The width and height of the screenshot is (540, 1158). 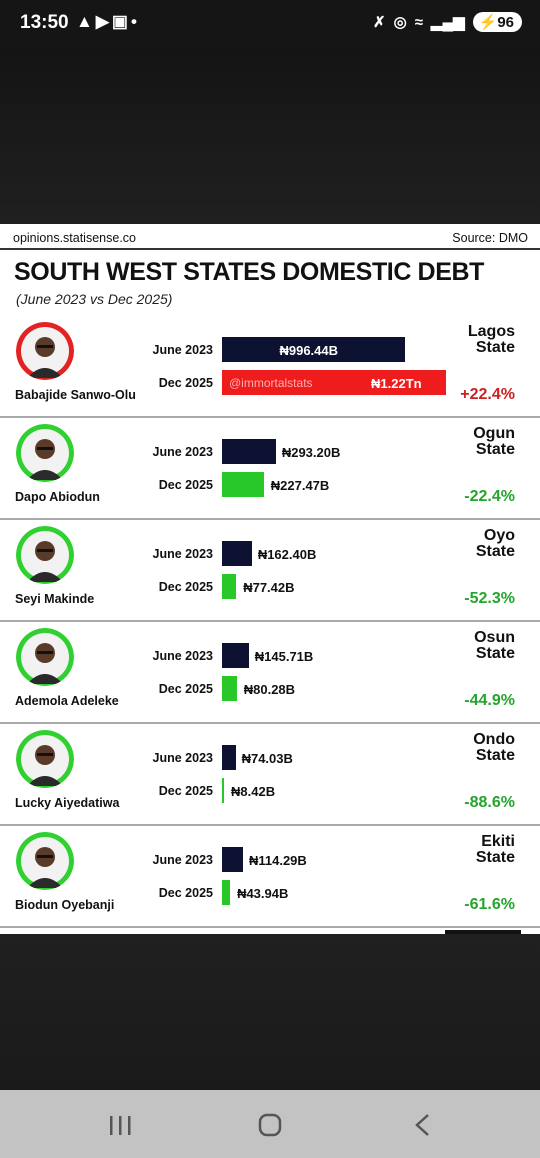 I want to click on dec-2025-value: ₦80.28B, so click(x=269, y=689).